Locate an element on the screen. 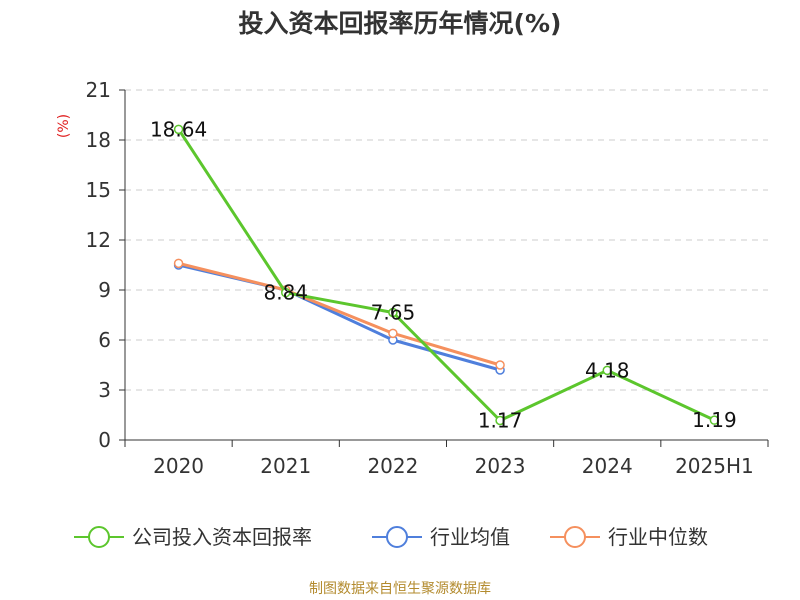 Image resolution: width=800 pixels, height=600 pixels. data-label: 1.19 is located at coordinates (714, 420).